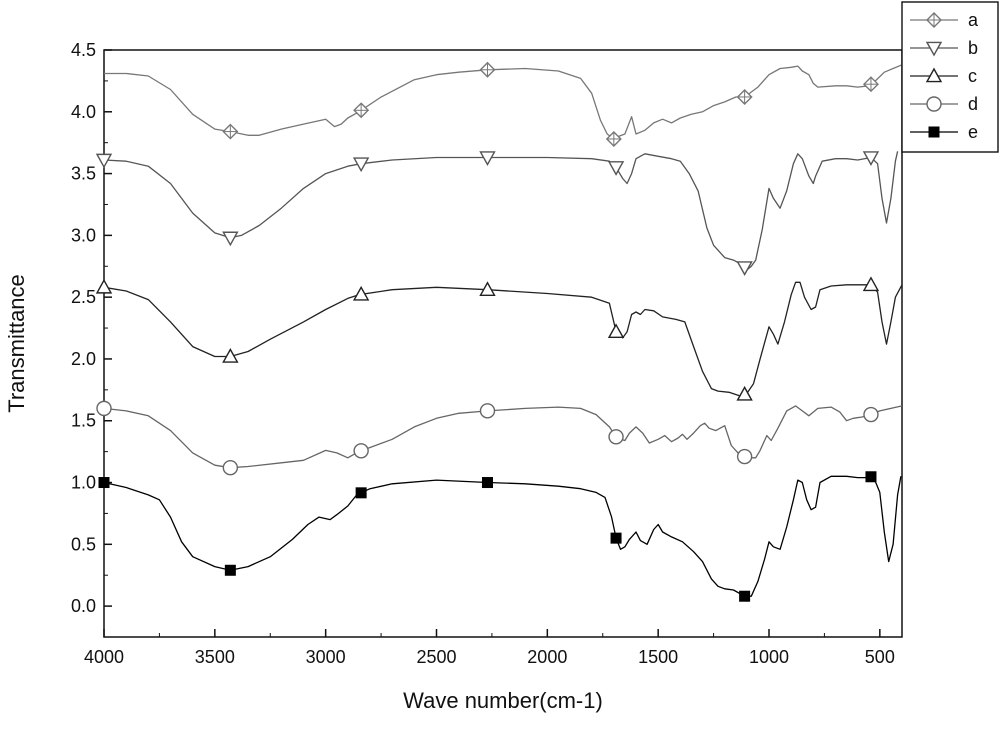 This screenshot has width=1000, height=736. I want to click on x-tick-label: 3500, so click(215, 657).